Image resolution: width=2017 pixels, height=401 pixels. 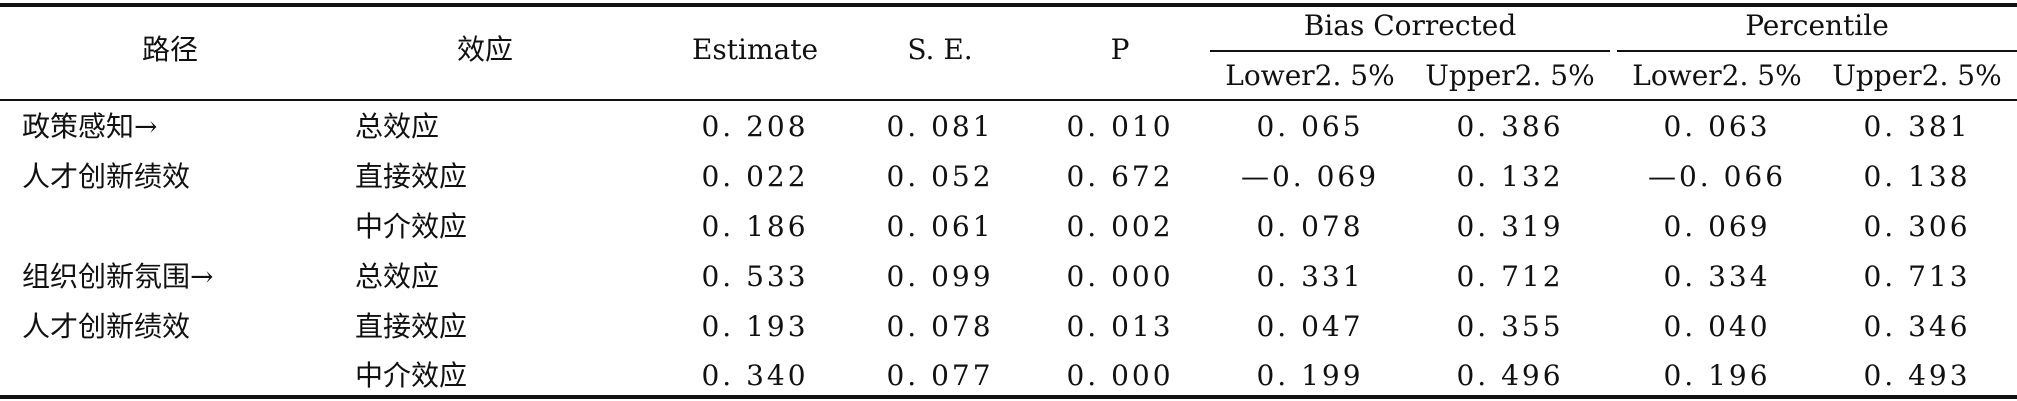 I want to click on row-bc-upper: 0. 712, so click(x=1510, y=276).